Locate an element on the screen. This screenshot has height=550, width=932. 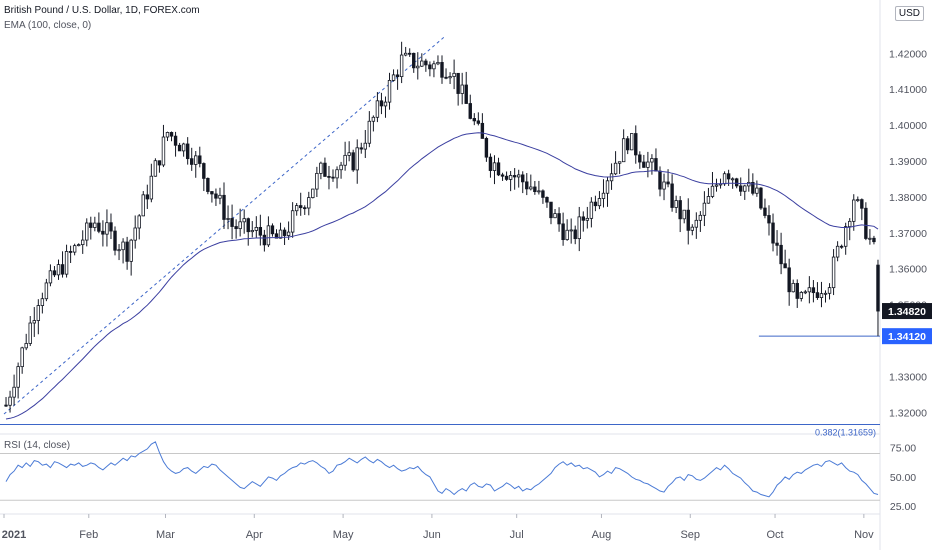
currency-button: USD is located at coordinates (909, 13).